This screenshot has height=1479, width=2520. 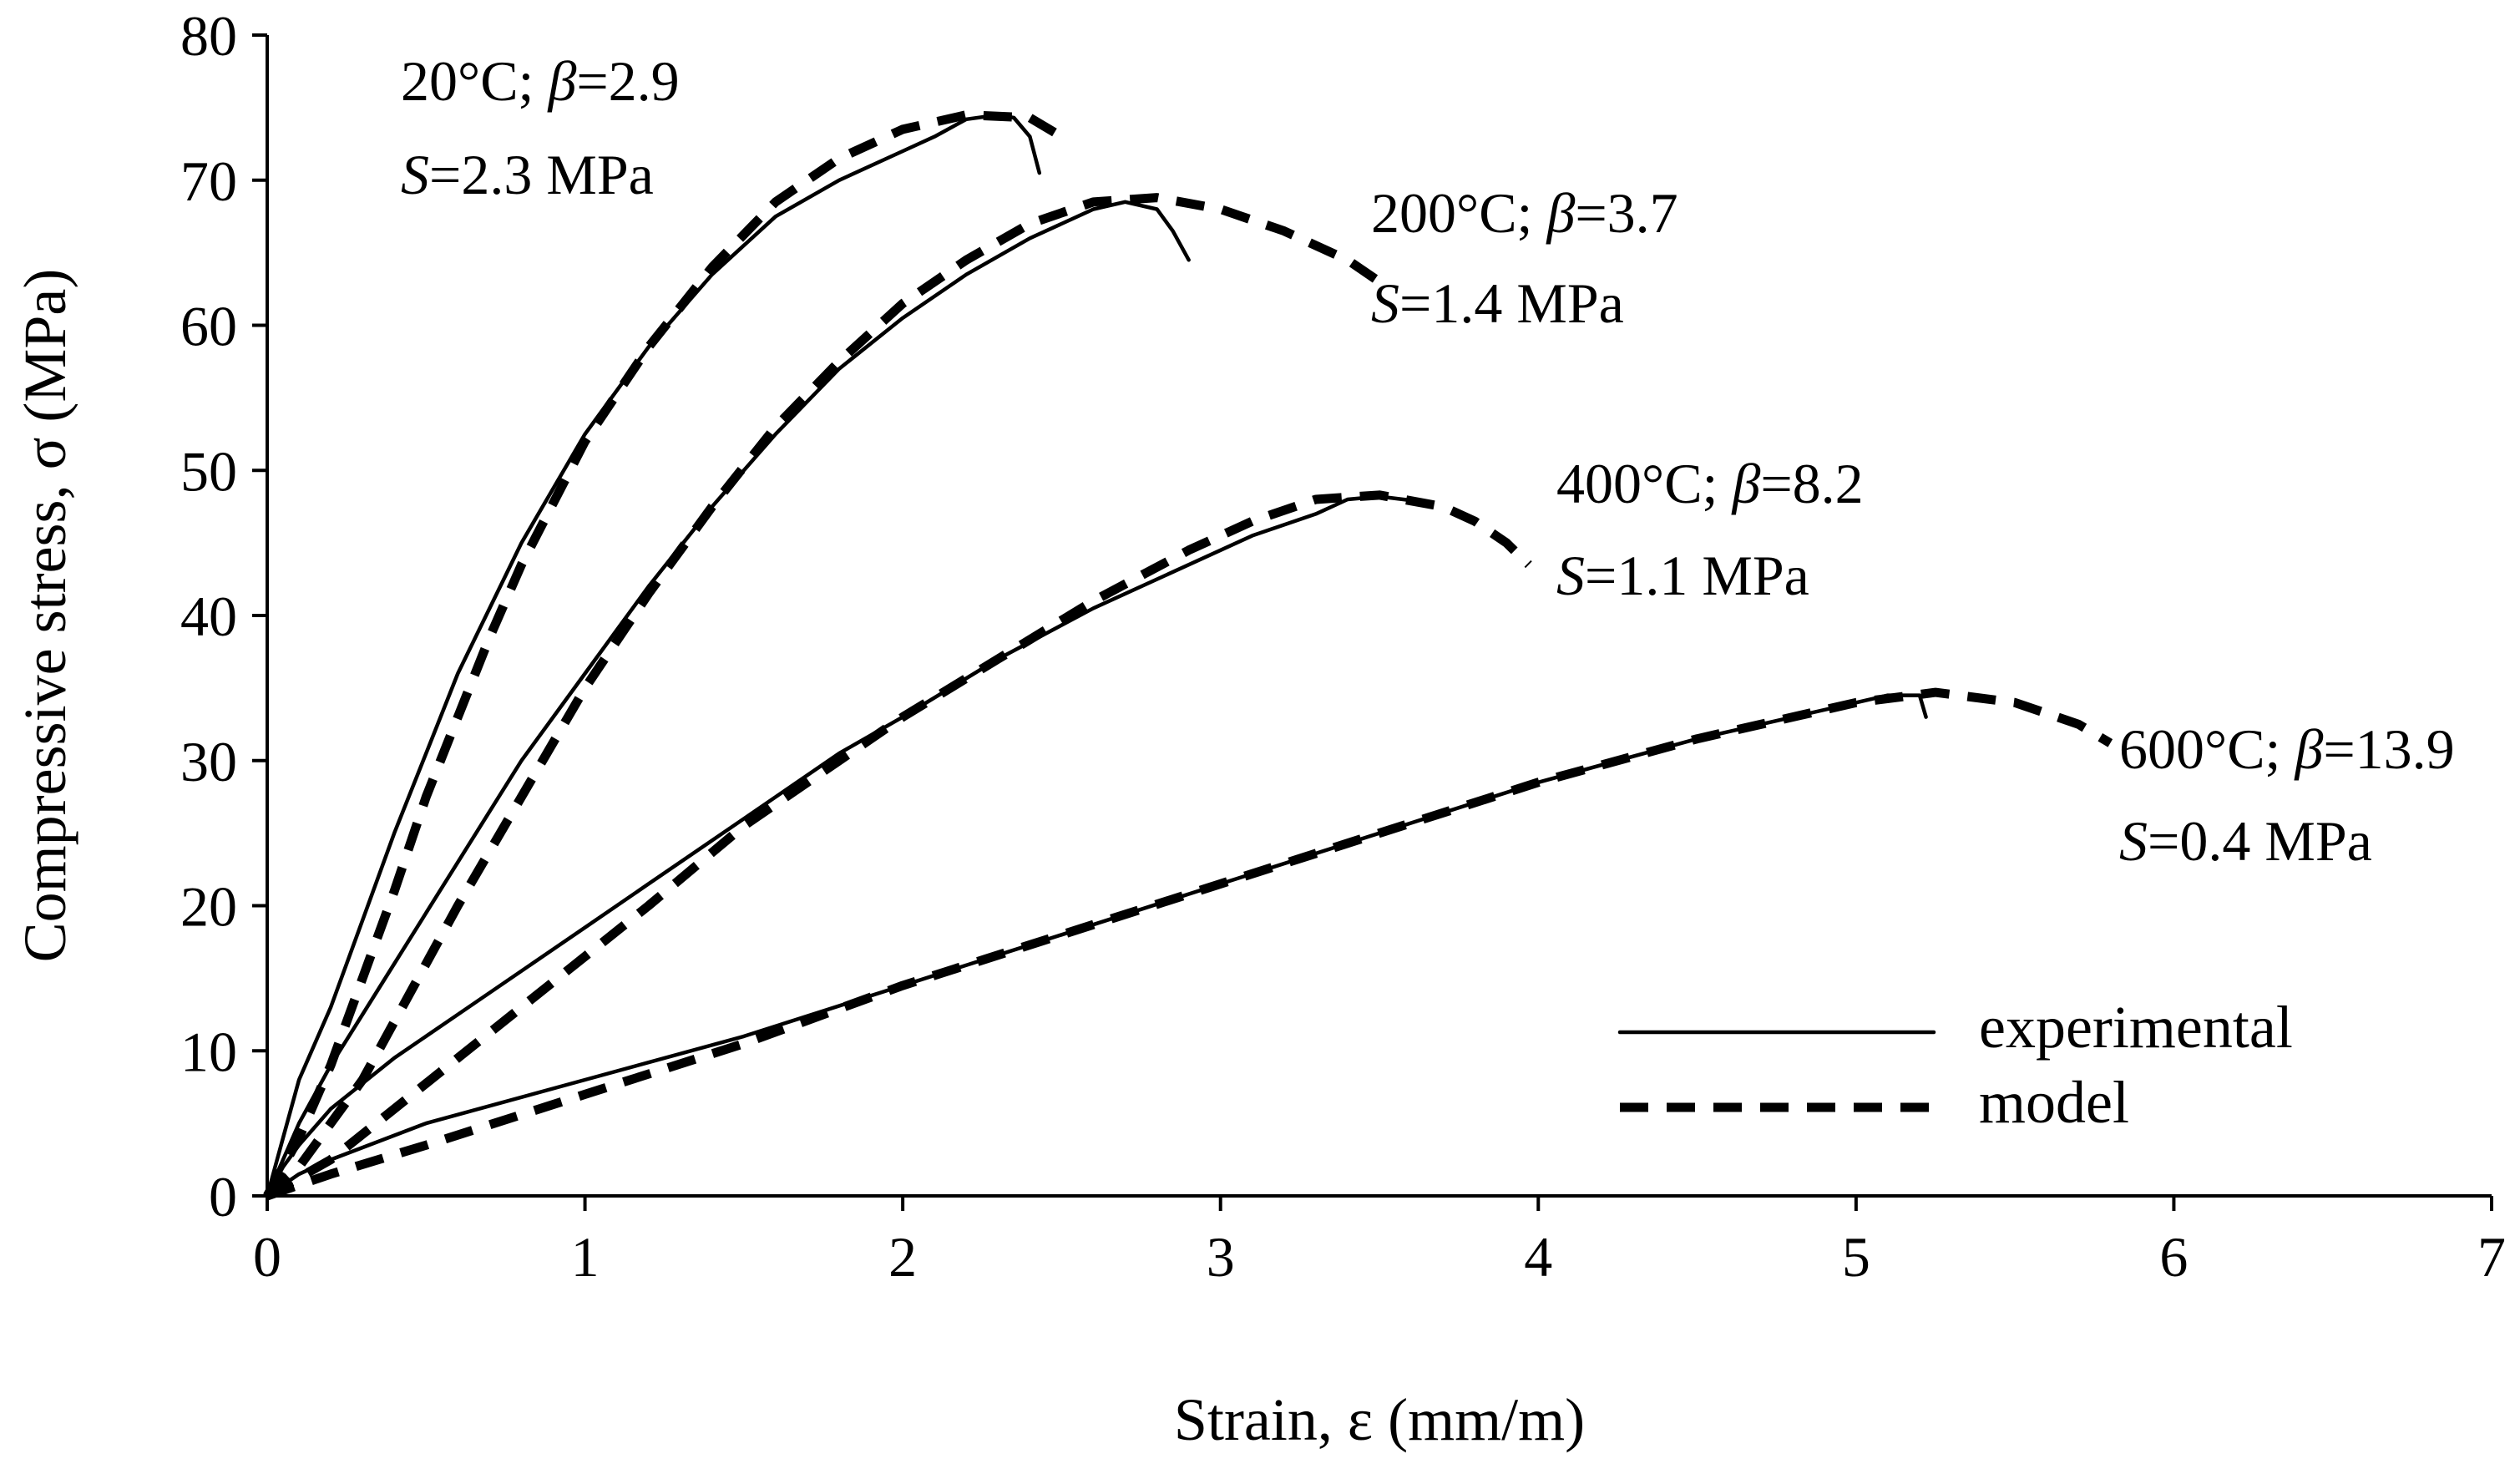 I want to click on annotation-200c-temp: 200°C;, so click(x=1458, y=213).